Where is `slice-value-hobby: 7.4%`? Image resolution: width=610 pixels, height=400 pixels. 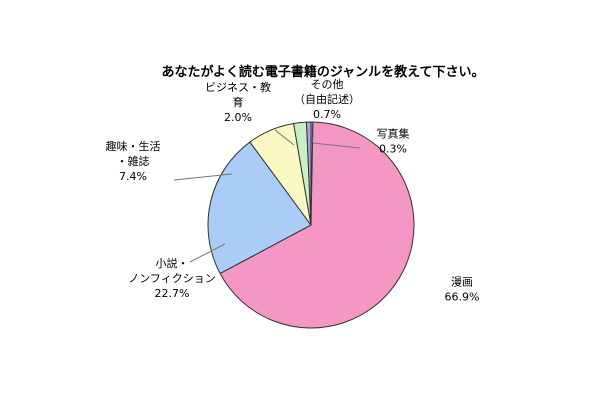 slice-value-hobby: 7.4% is located at coordinates (133, 176).